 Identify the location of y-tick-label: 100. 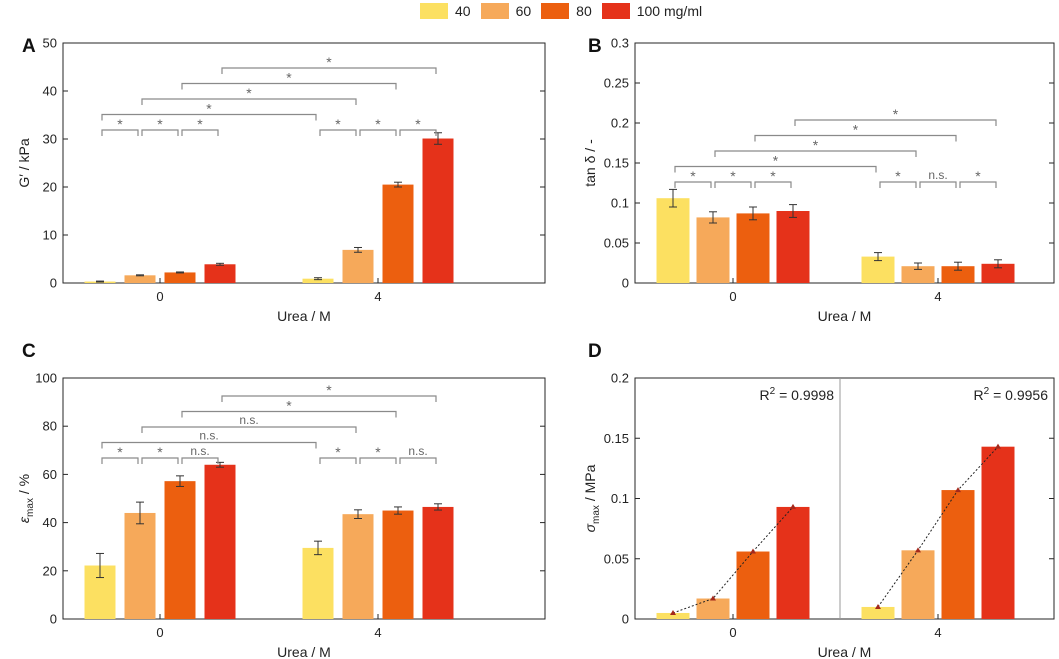
(46, 378).